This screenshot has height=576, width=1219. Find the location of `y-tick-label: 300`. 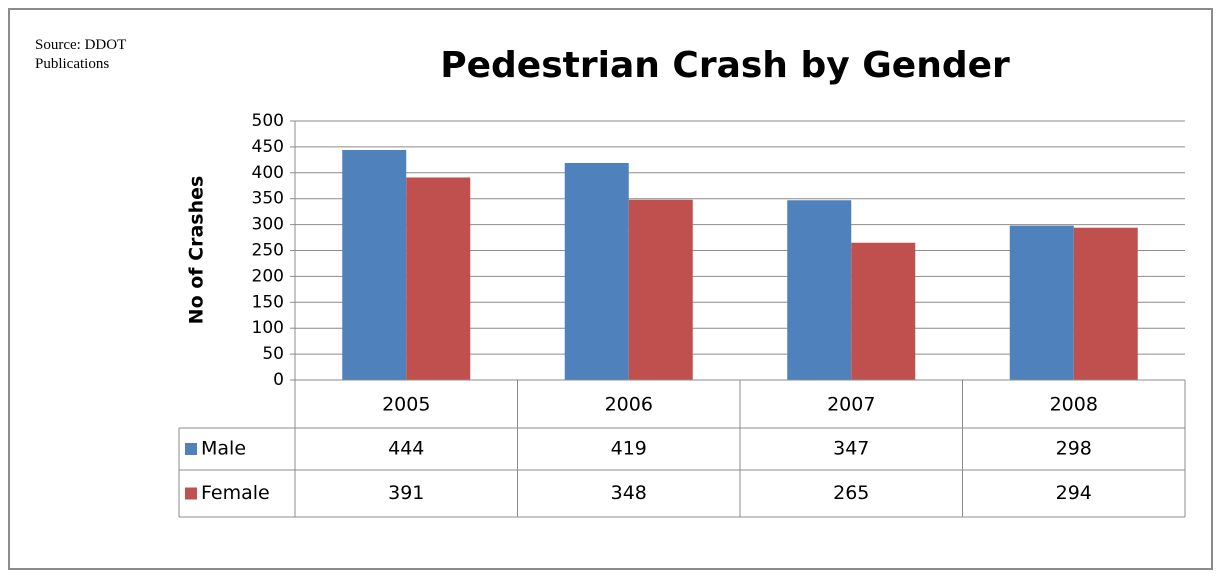

y-tick-label: 300 is located at coordinates (268, 225).